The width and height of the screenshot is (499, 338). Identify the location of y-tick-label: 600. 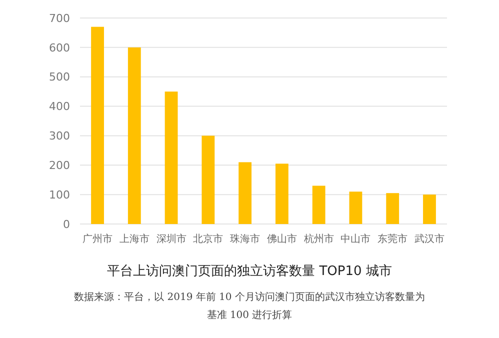
(59, 47).